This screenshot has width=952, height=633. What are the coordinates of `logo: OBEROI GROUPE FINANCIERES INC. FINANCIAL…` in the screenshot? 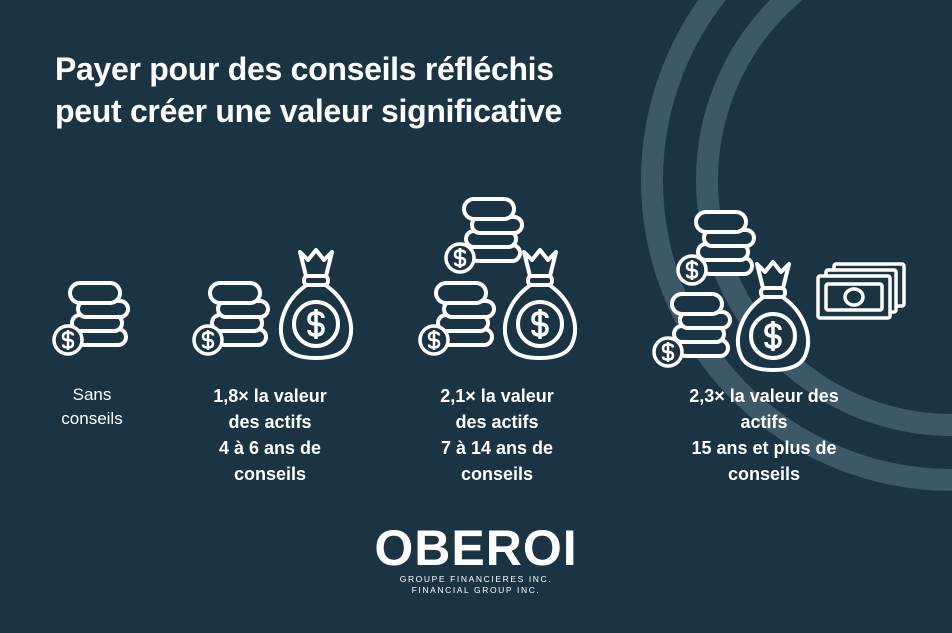 It's located at (476, 559).